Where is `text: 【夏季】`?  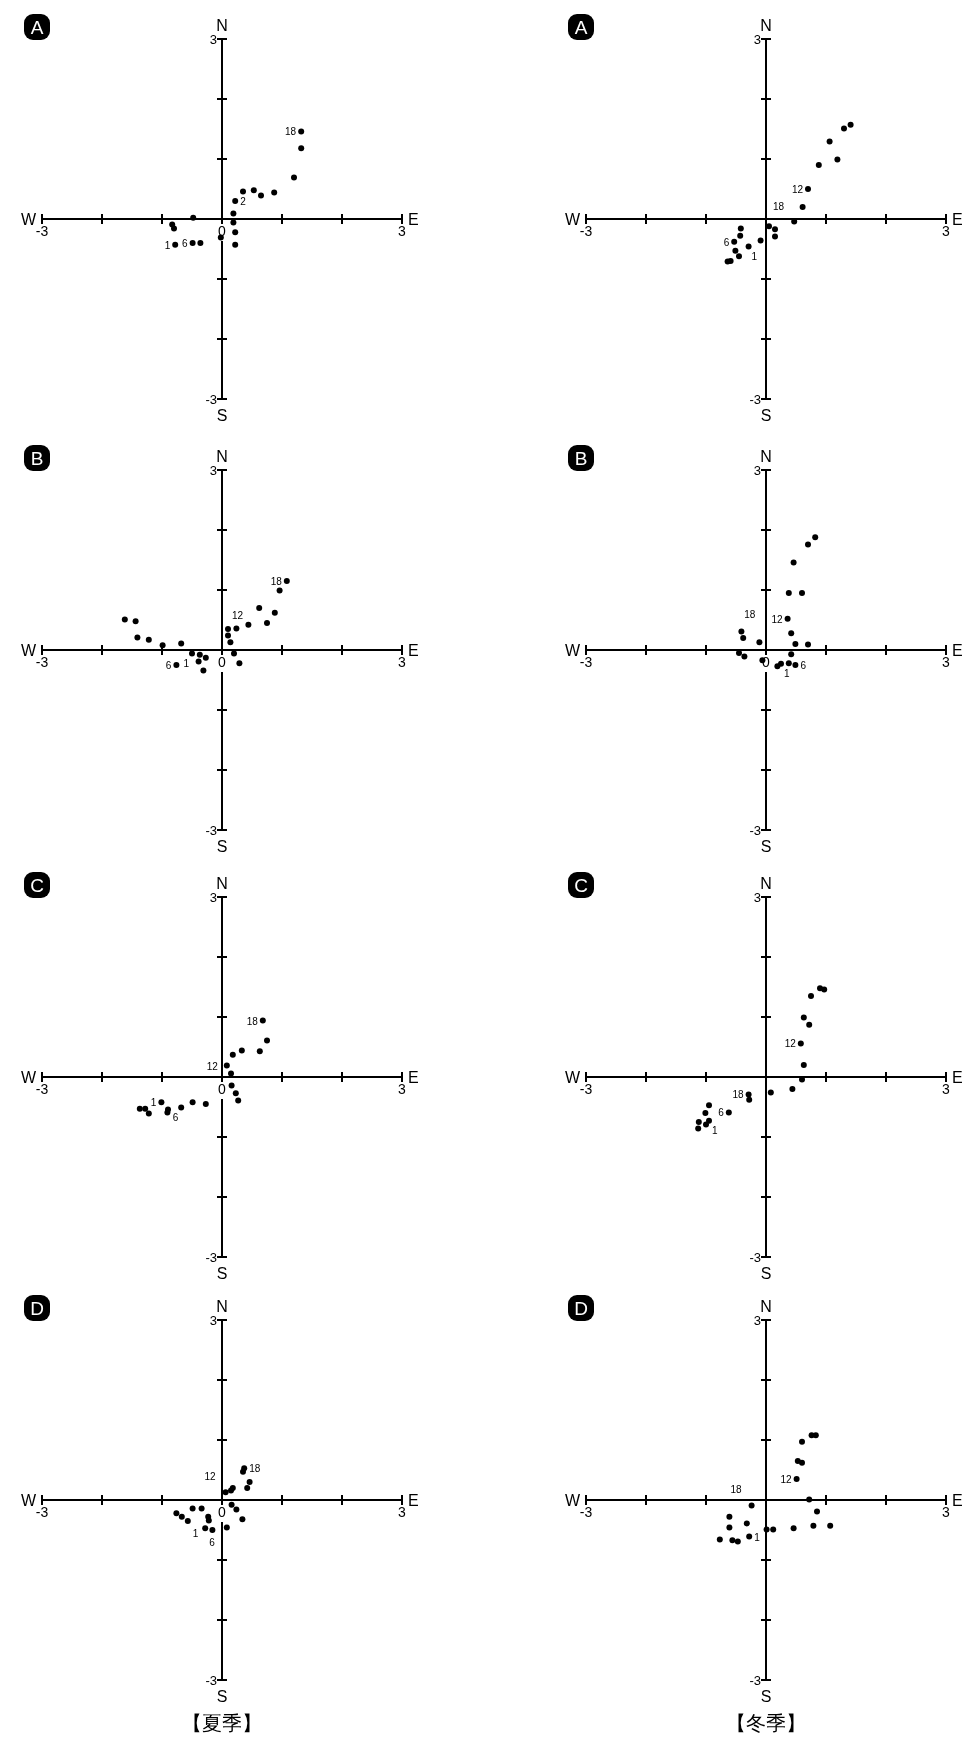
text: 【夏季】 is located at coordinates (222, 1723).